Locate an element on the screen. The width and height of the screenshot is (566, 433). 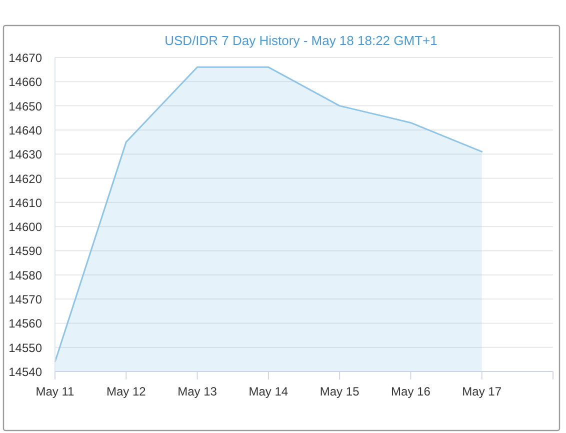
y-tick-label: 14610 is located at coordinates (25, 203).